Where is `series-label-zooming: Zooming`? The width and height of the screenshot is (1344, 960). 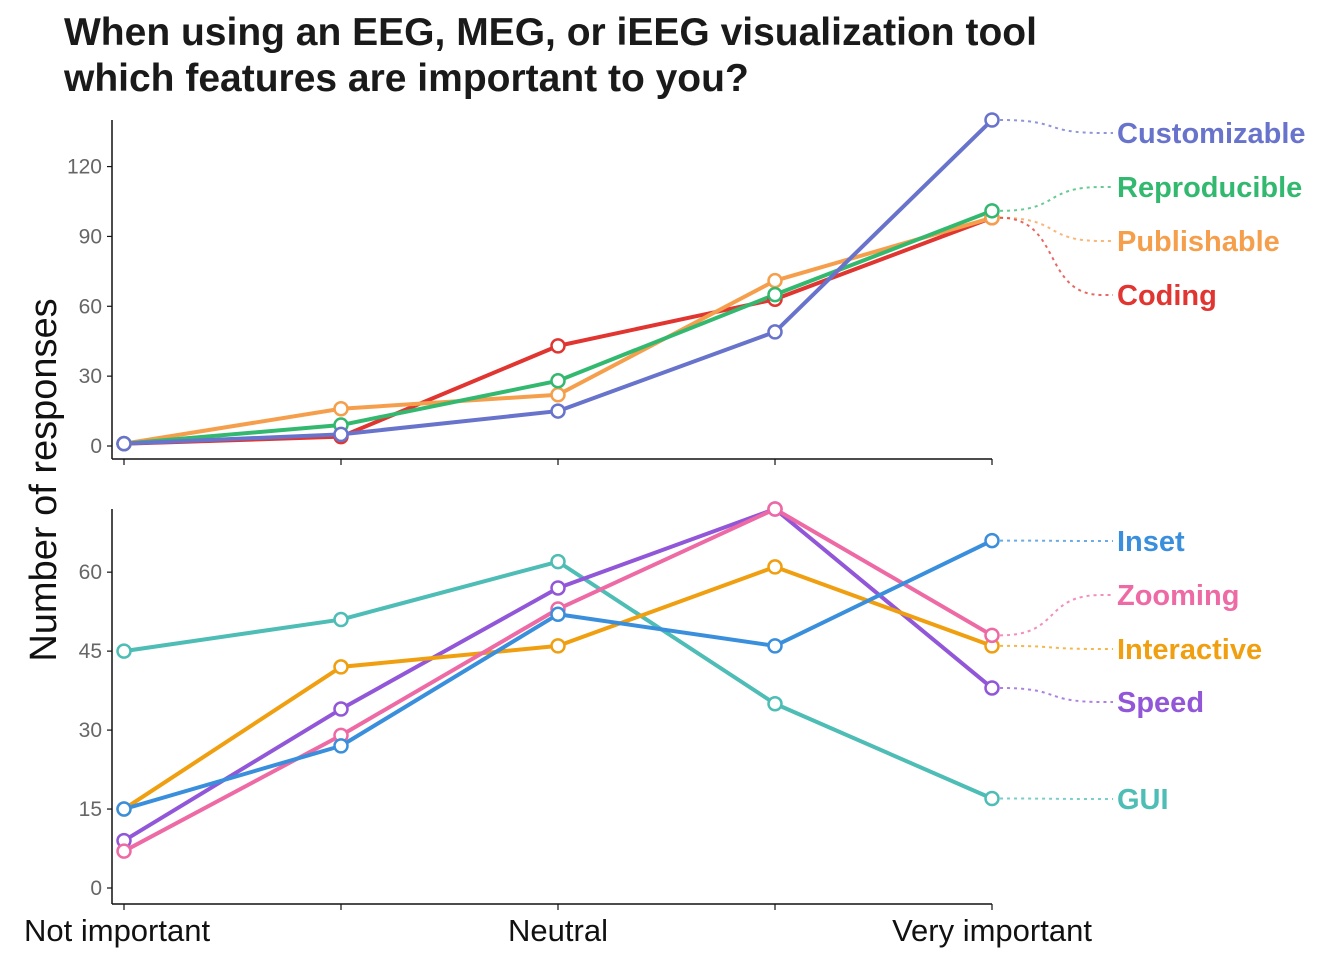 series-label-zooming: Zooming is located at coordinates (1178, 596).